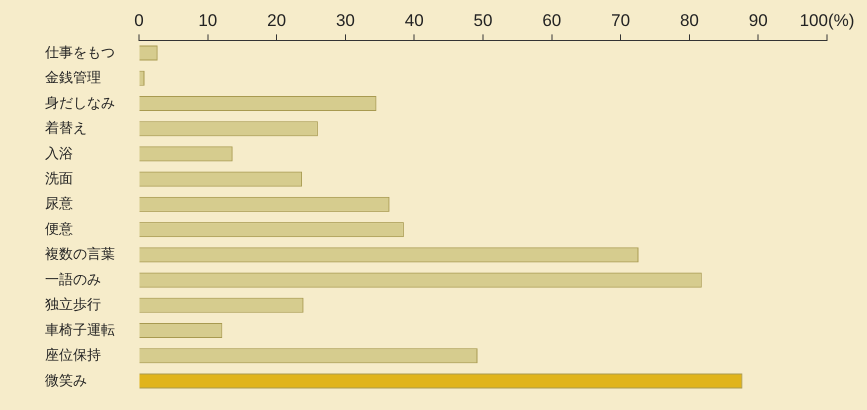  I want to click on y-tick-label: 一語のみ, so click(73, 278).